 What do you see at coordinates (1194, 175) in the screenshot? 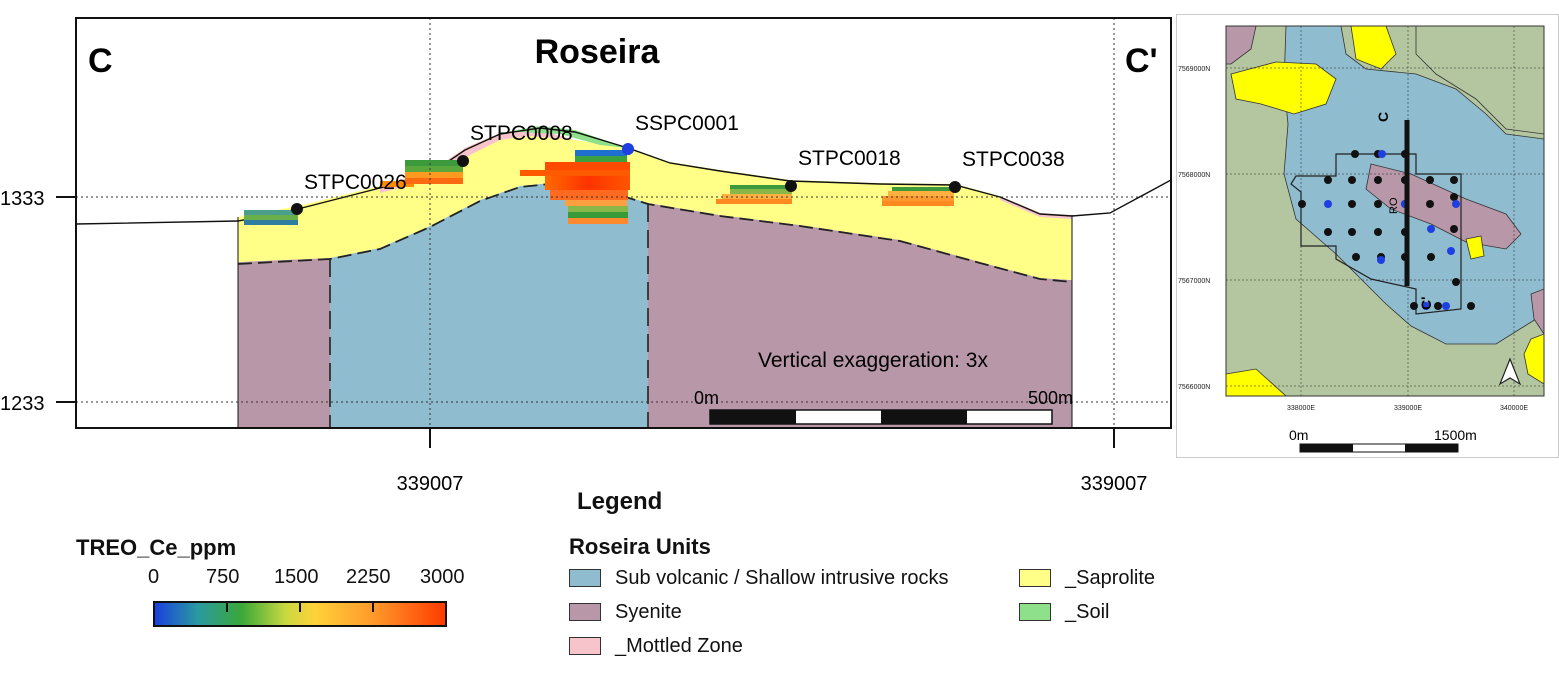
I see `svg-text: 7568000N` at bounding box center [1194, 175].